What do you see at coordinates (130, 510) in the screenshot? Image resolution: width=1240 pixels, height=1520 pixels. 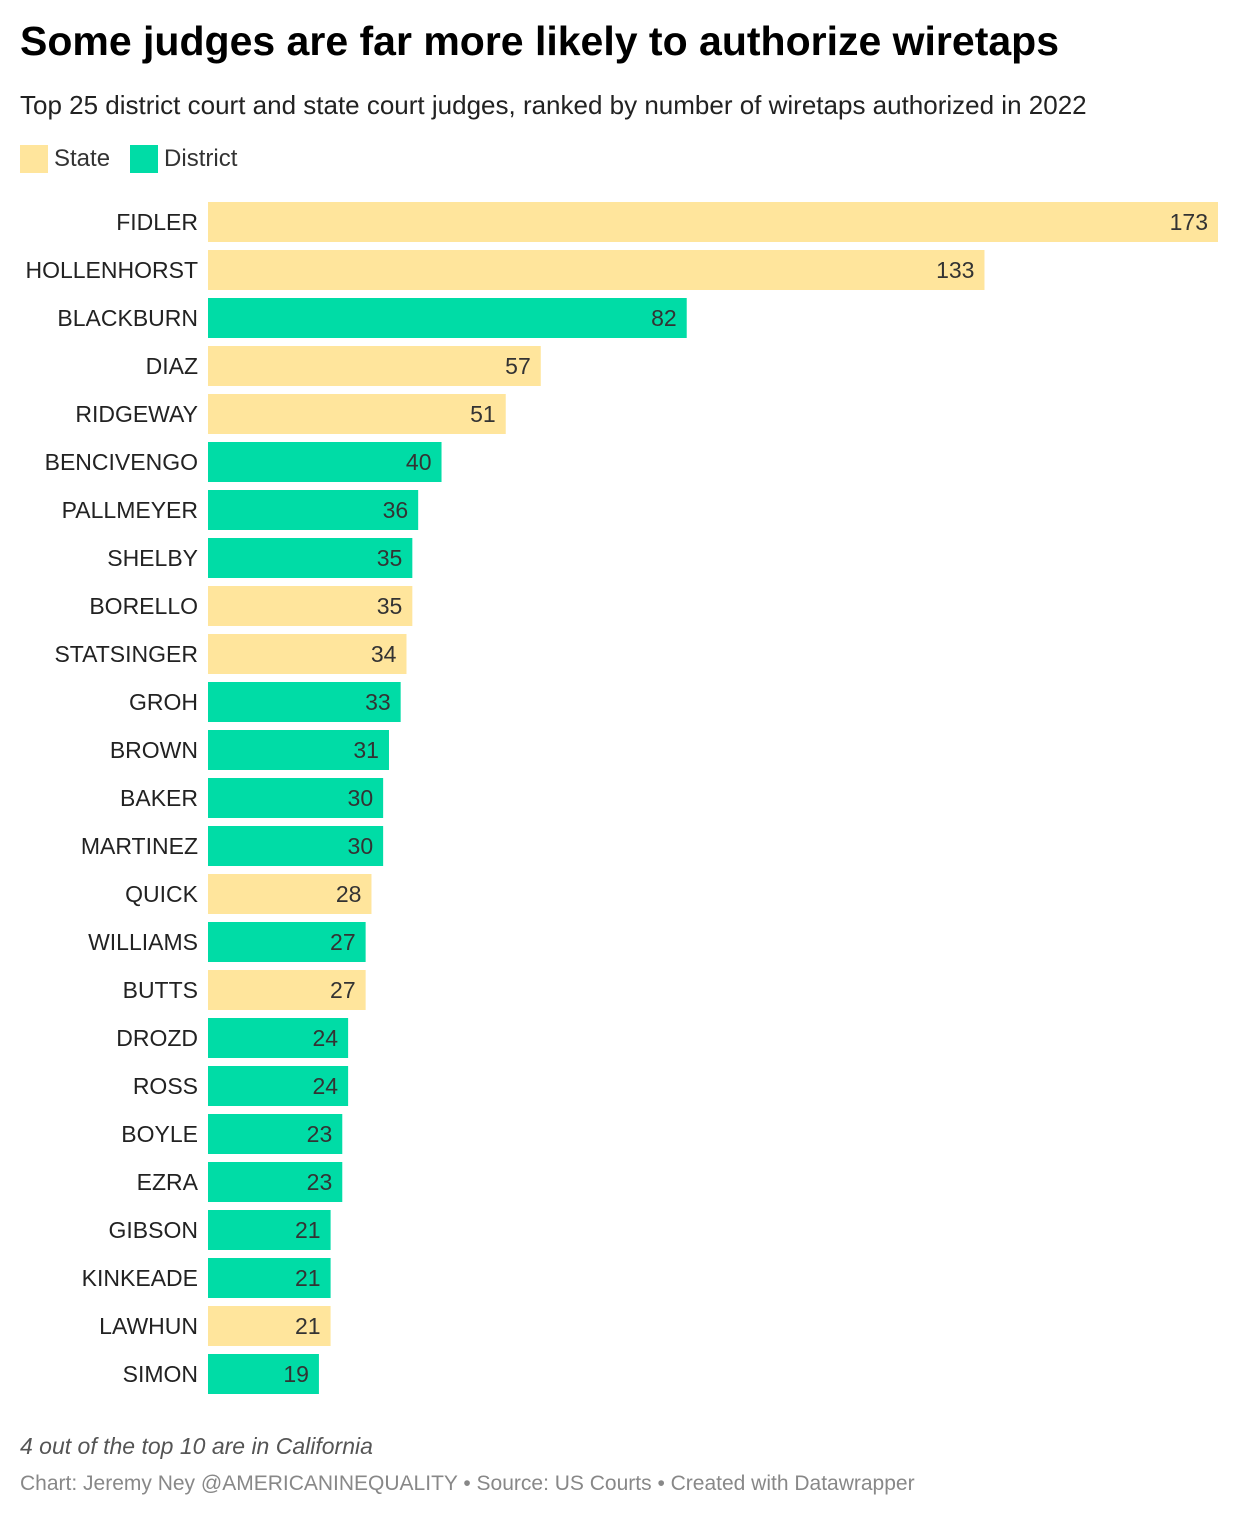 I see `category-label-pallmeyer: PALLMEYER` at bounding box center [130, 510].